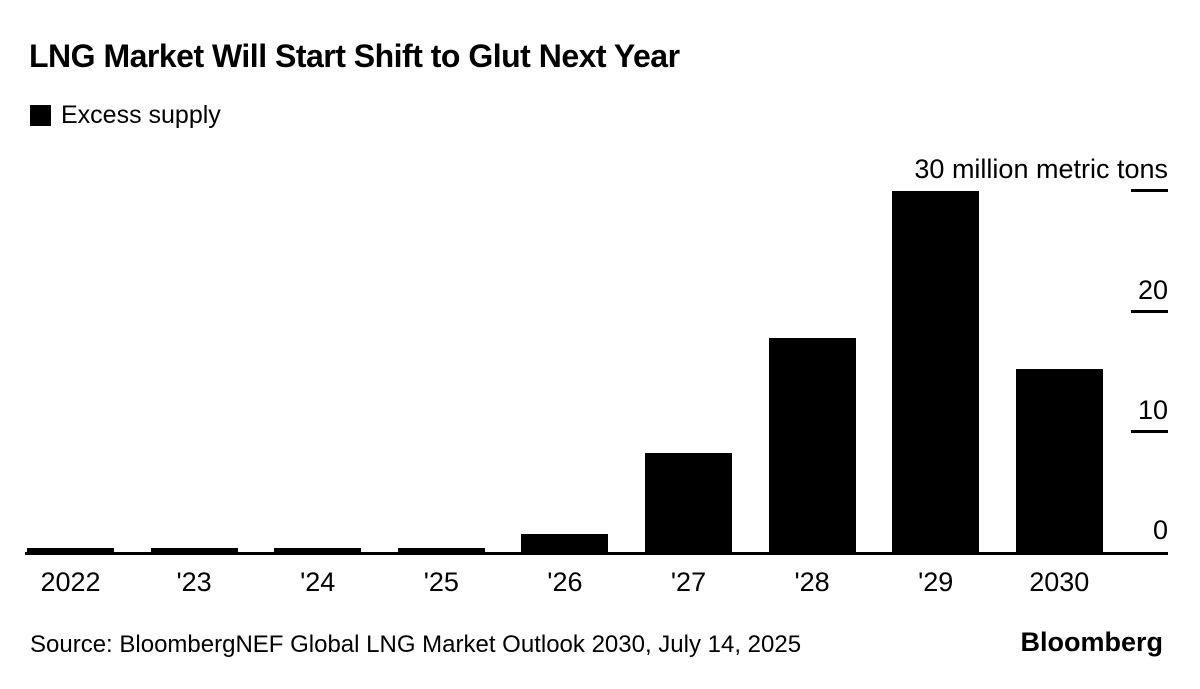 The height and width of the screenshot is (689, 1200). Describe the element at coordinates (688, 582) in the screenshot. I see `x-axis-label-27: '27` at that location.